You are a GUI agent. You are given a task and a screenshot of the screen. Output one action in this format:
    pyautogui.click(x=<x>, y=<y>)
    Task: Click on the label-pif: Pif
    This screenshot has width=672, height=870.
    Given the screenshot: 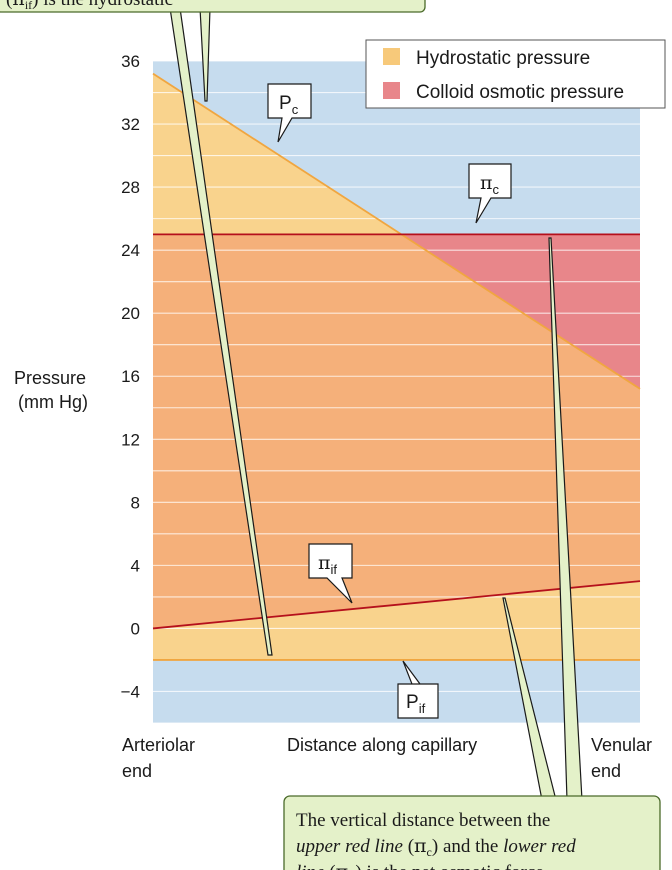 What is the action you would take?
    pyautogui.click(x=418, y=689)
    